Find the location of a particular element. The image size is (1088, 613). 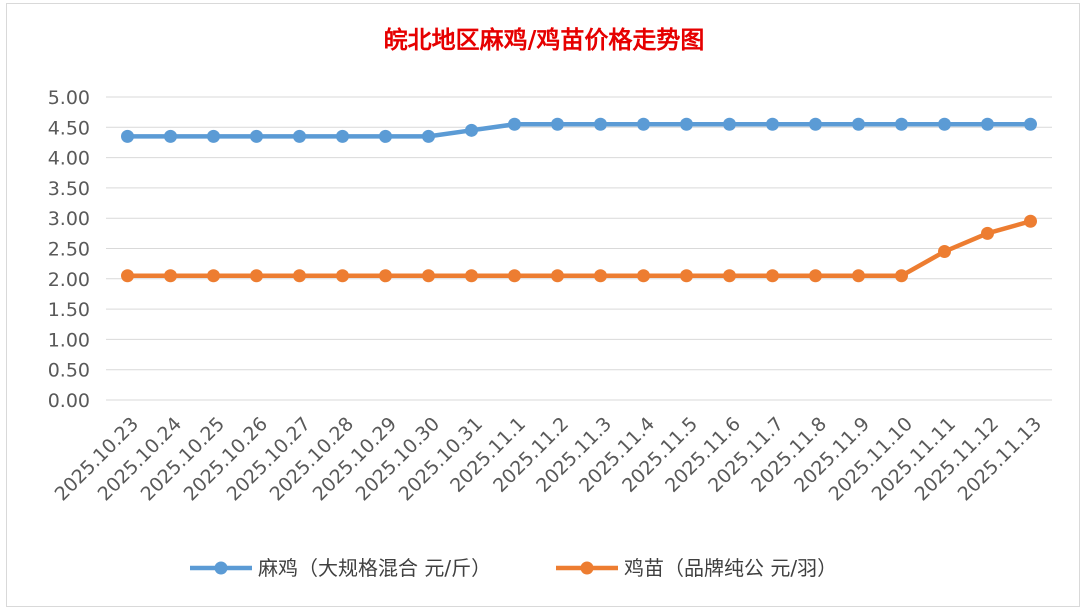

y-tick-label: 2.50 is located at coordinates (69, 250).